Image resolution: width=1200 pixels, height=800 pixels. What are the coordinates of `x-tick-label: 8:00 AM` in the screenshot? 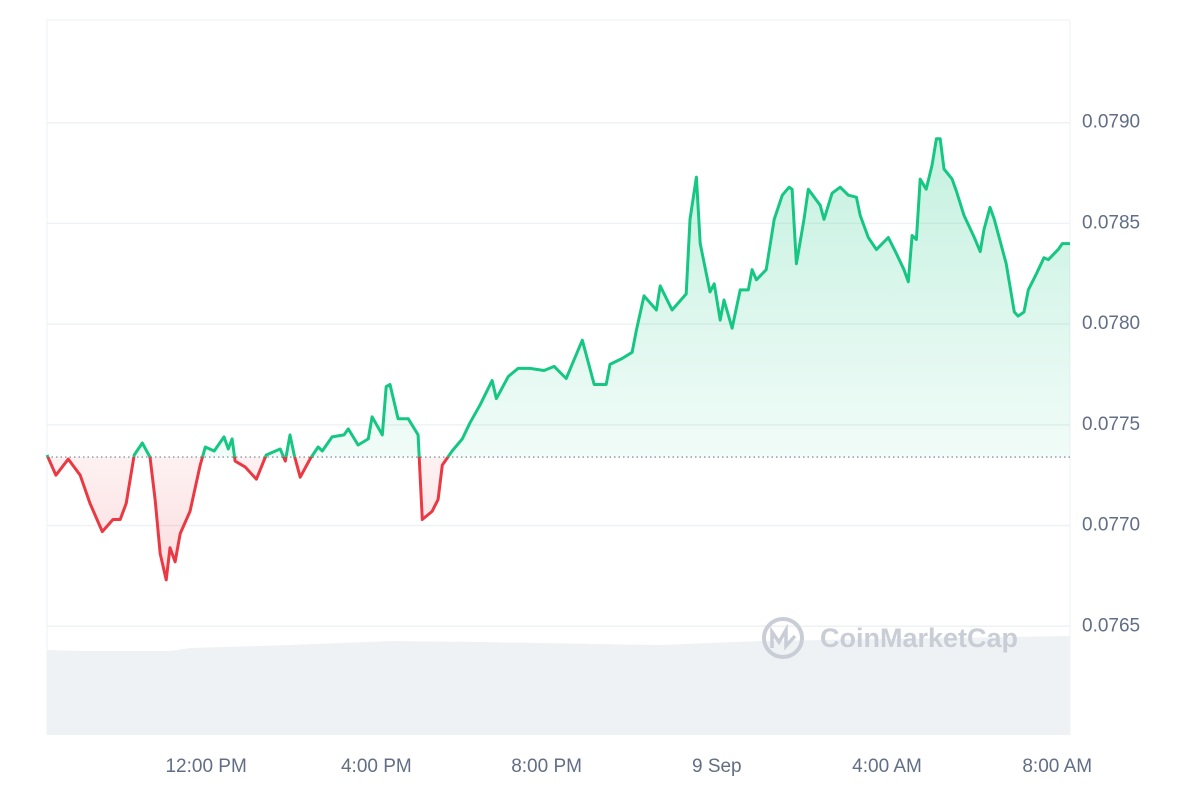 It's located at (1057, 766).